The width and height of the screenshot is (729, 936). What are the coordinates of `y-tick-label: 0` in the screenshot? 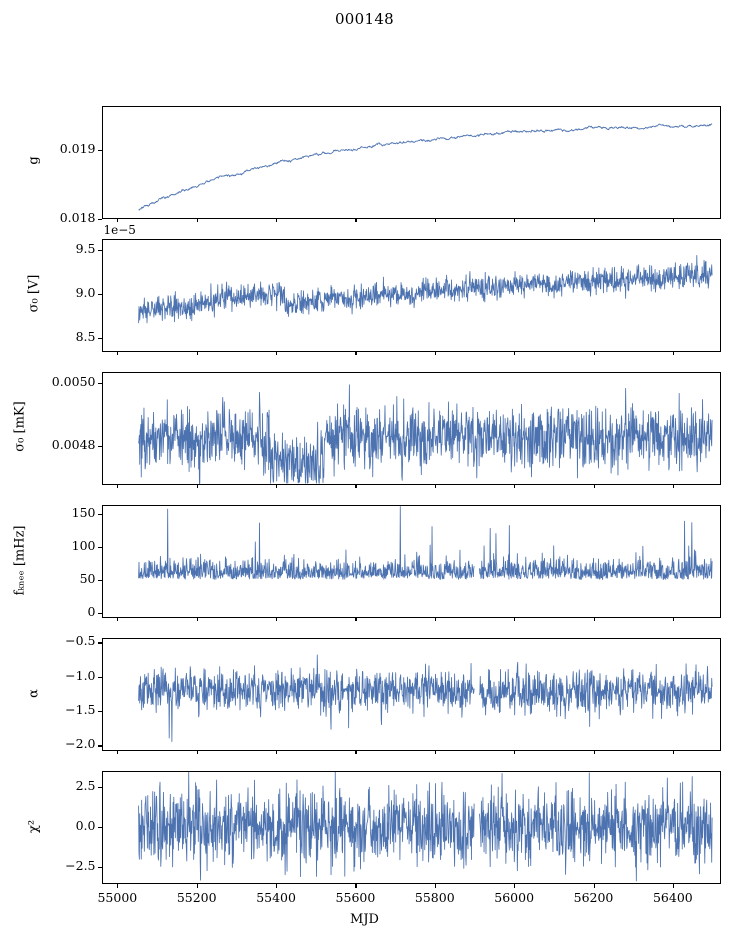 It's located at (91, 611).